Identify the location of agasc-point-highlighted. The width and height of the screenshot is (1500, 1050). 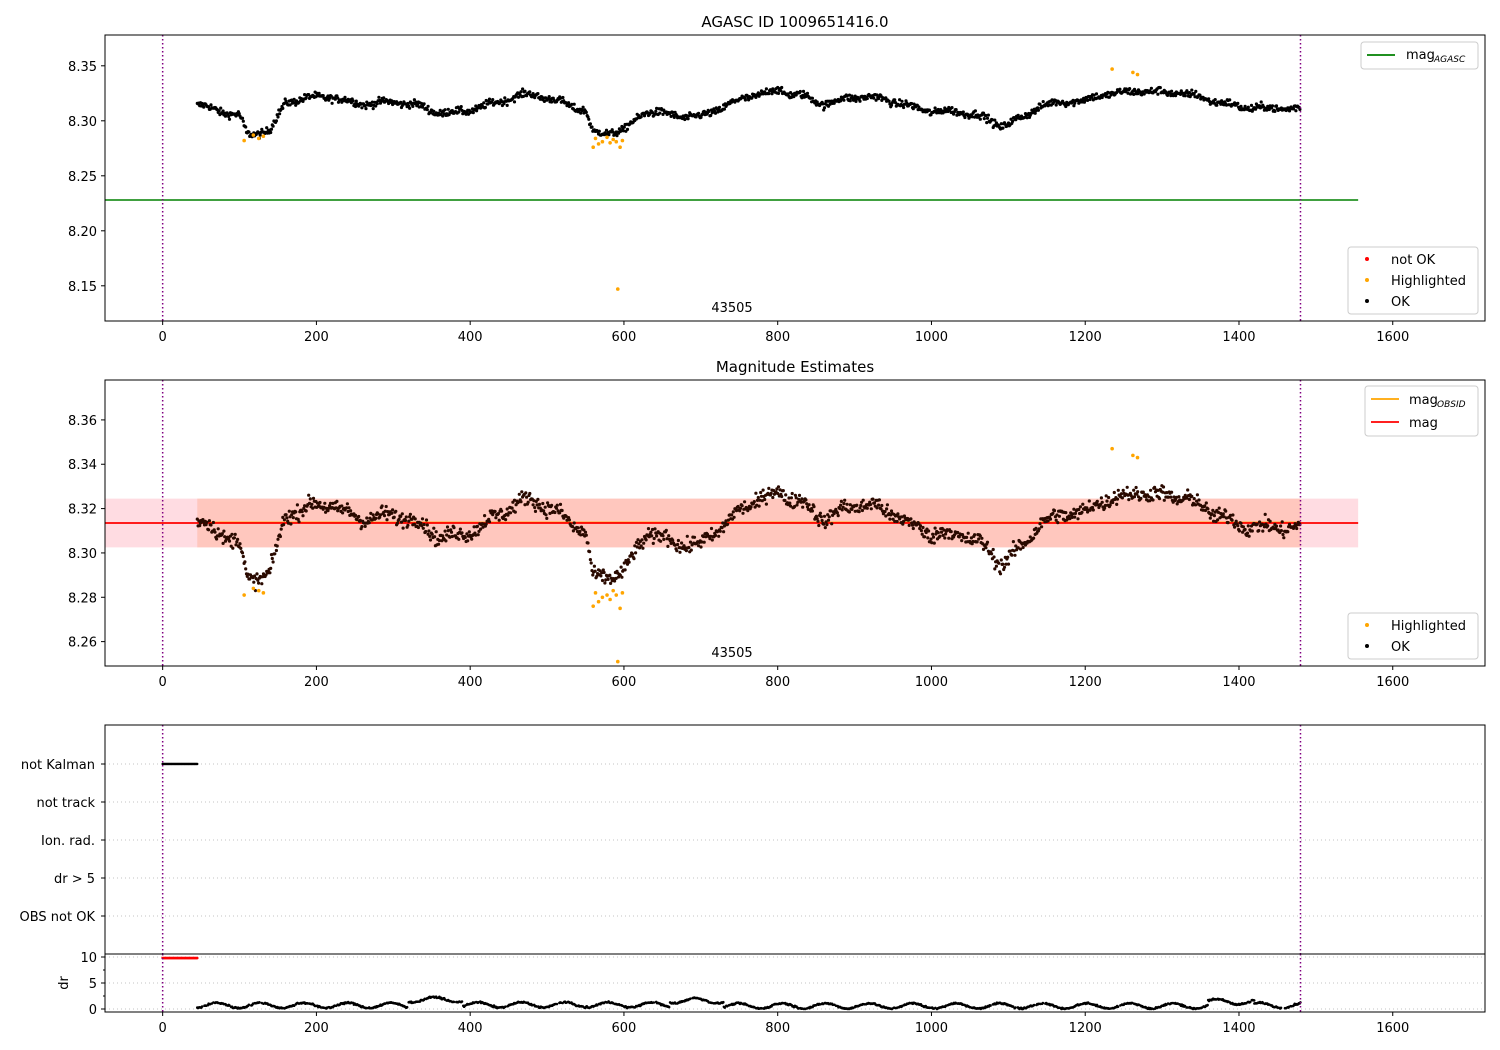
(617, 289).